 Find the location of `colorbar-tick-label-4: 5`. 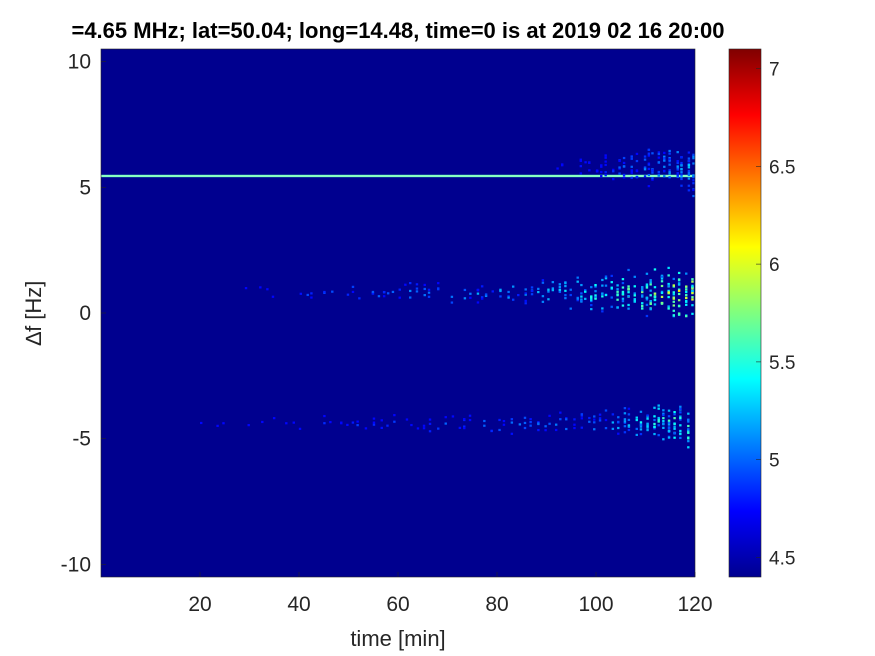

colorbar-tick-label-4: 5 is located at coordinates (774, 461).